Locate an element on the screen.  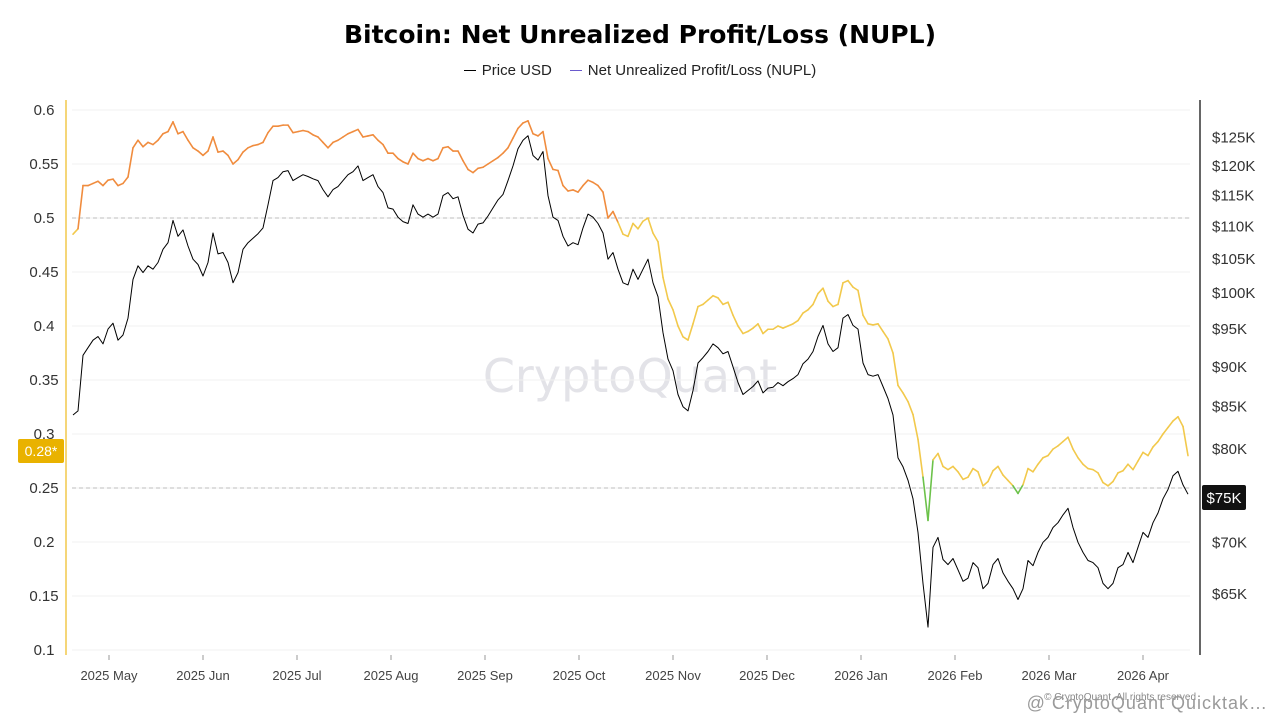
left-axis-ticks: 0.6 0.55 0.5 0.45 0.4 0.35 0.3 0.25 0.2 0.15 0.1 is located at coordinates (43, 380).